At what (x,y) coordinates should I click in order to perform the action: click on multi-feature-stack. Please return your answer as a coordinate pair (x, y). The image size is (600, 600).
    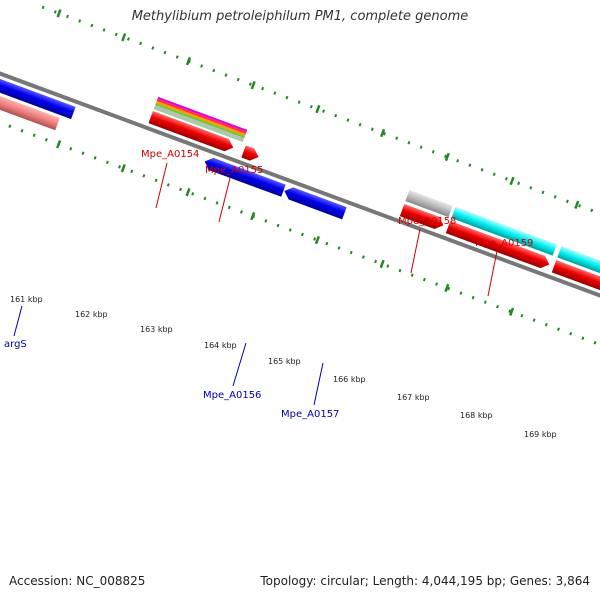
    Looking at the image, I should click on (200, 119).